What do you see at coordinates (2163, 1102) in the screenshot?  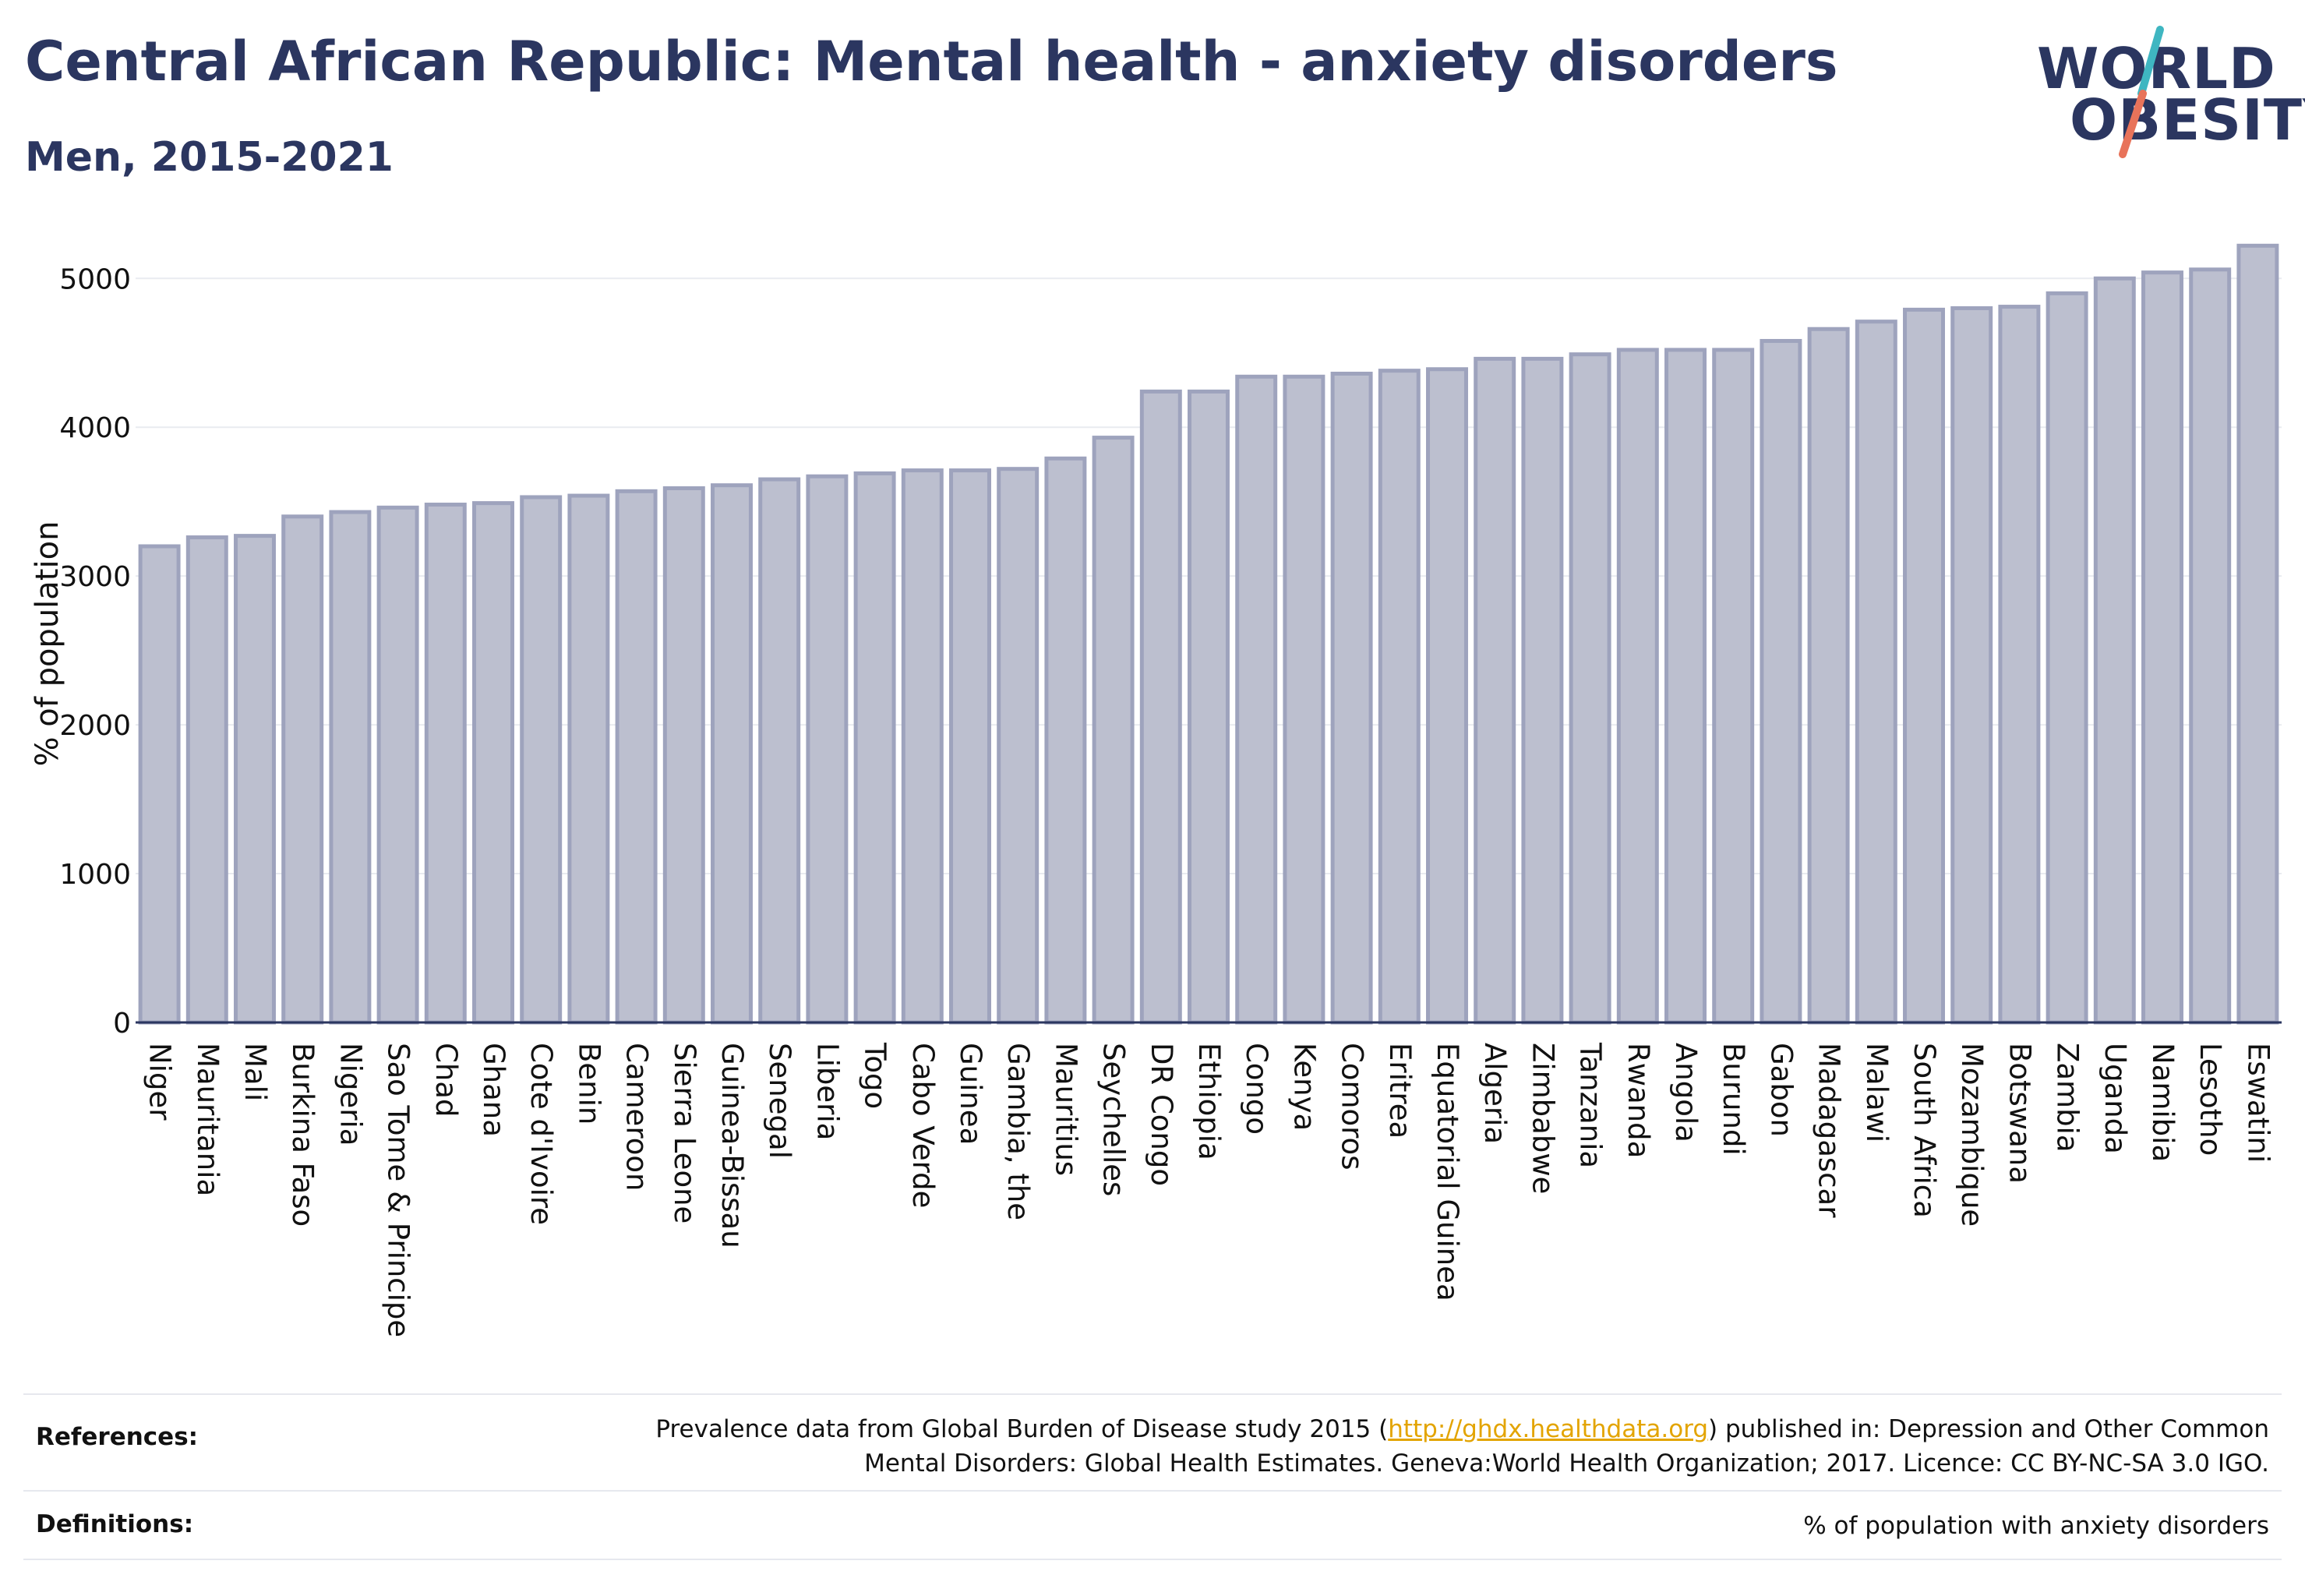 I see `x-tick-label: Namibia` at bounding box center [2163, 1102].